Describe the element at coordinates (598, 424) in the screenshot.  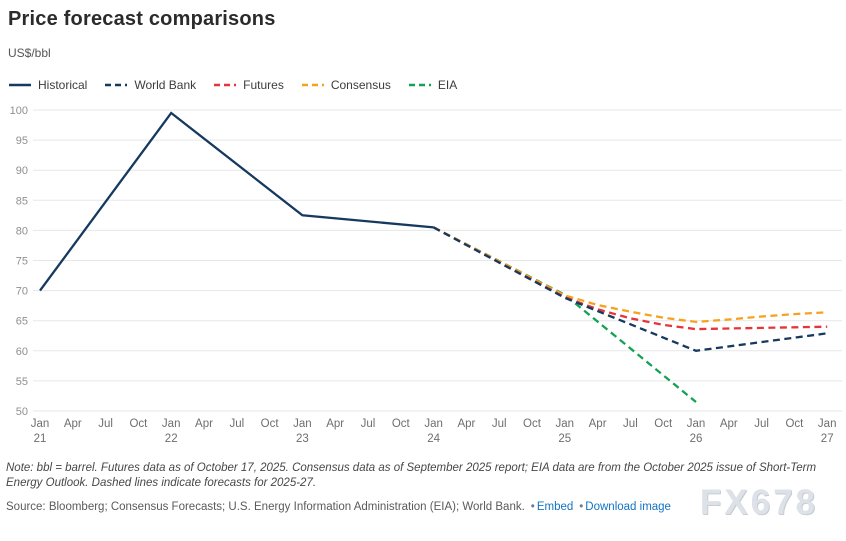
I see `x-tick-month-17: Apr` at that location.